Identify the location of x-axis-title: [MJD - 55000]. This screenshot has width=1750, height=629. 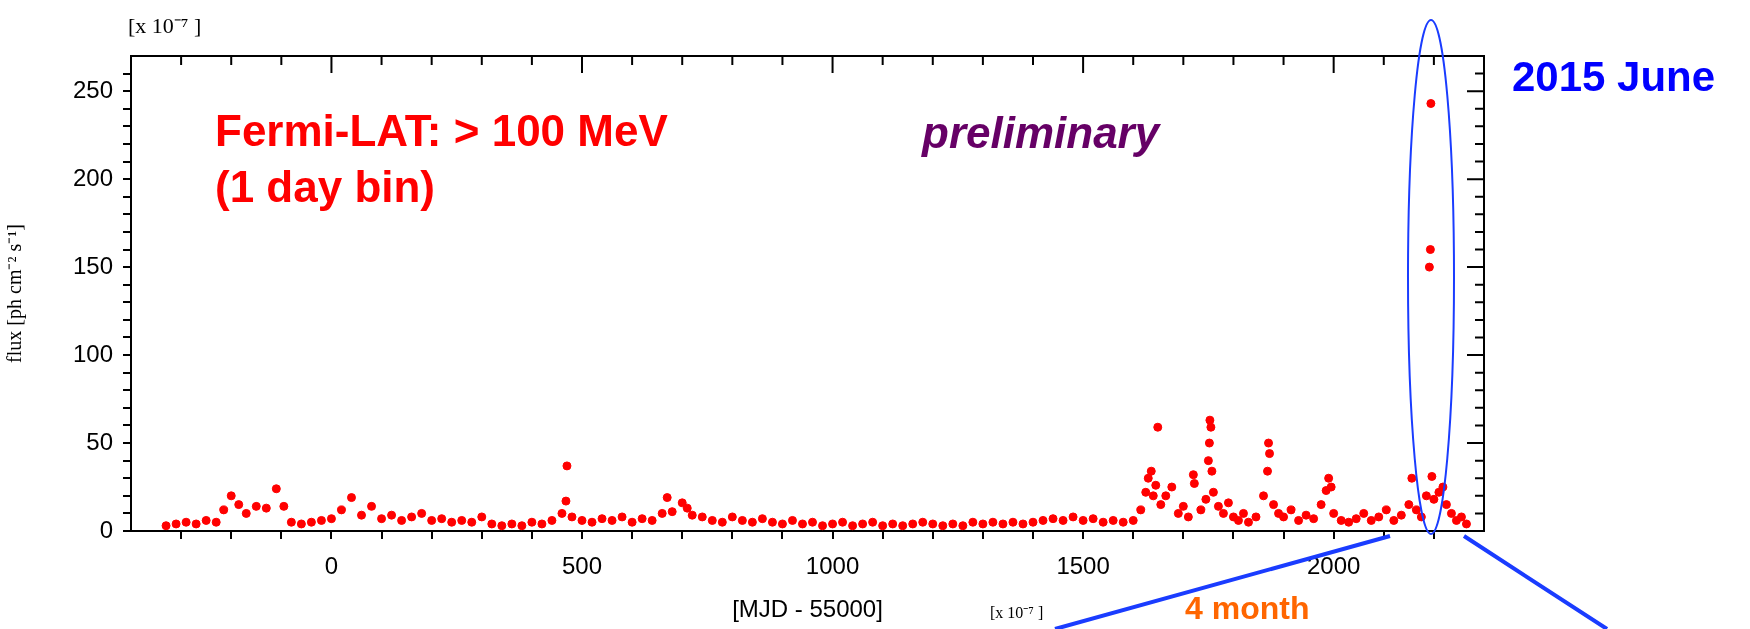
(807, 609).